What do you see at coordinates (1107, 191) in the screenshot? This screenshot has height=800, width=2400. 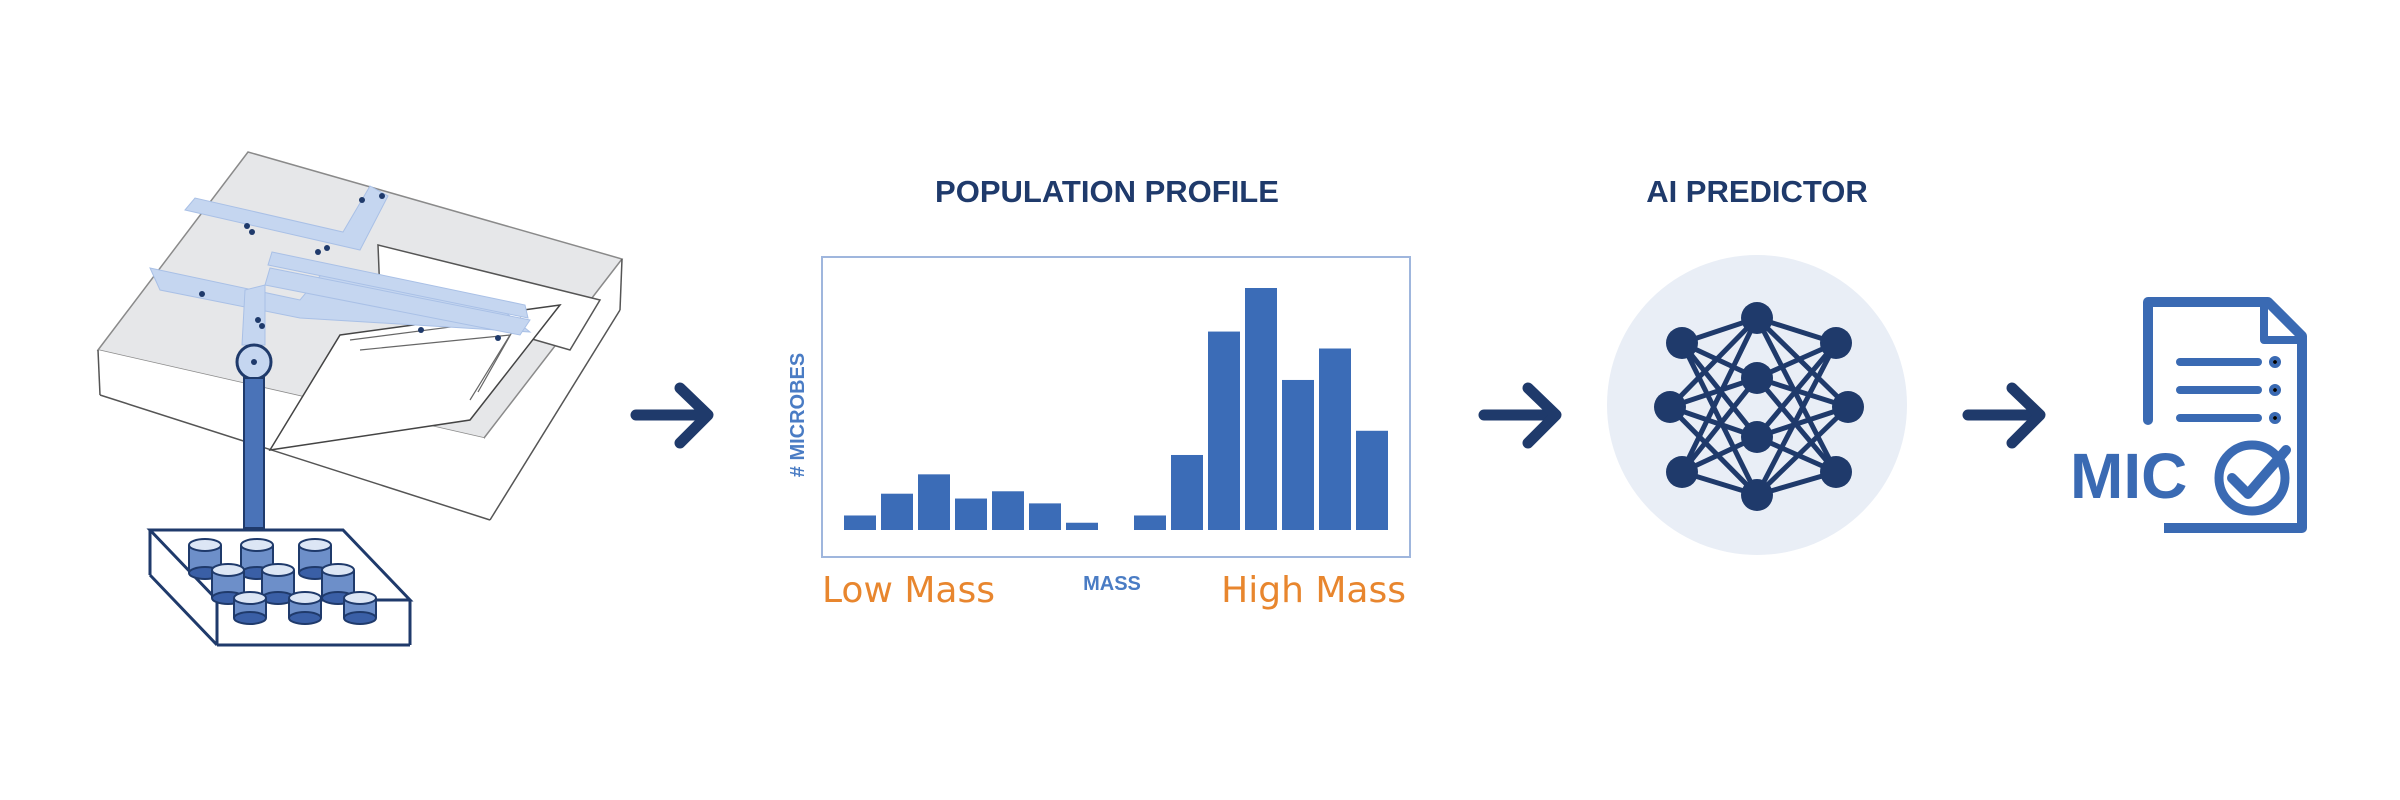 I see `population-profile-title: POPULATION PROFILE` at bounding box center [1107, 191].